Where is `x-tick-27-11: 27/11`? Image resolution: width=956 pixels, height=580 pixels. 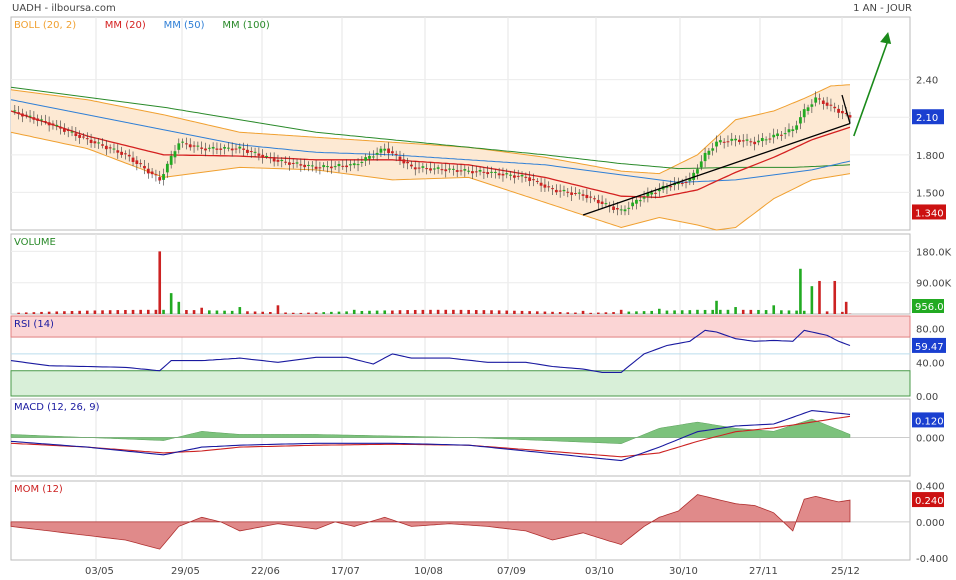 x-tick-27-11: 27/11 is located at coordinates (763, 571).